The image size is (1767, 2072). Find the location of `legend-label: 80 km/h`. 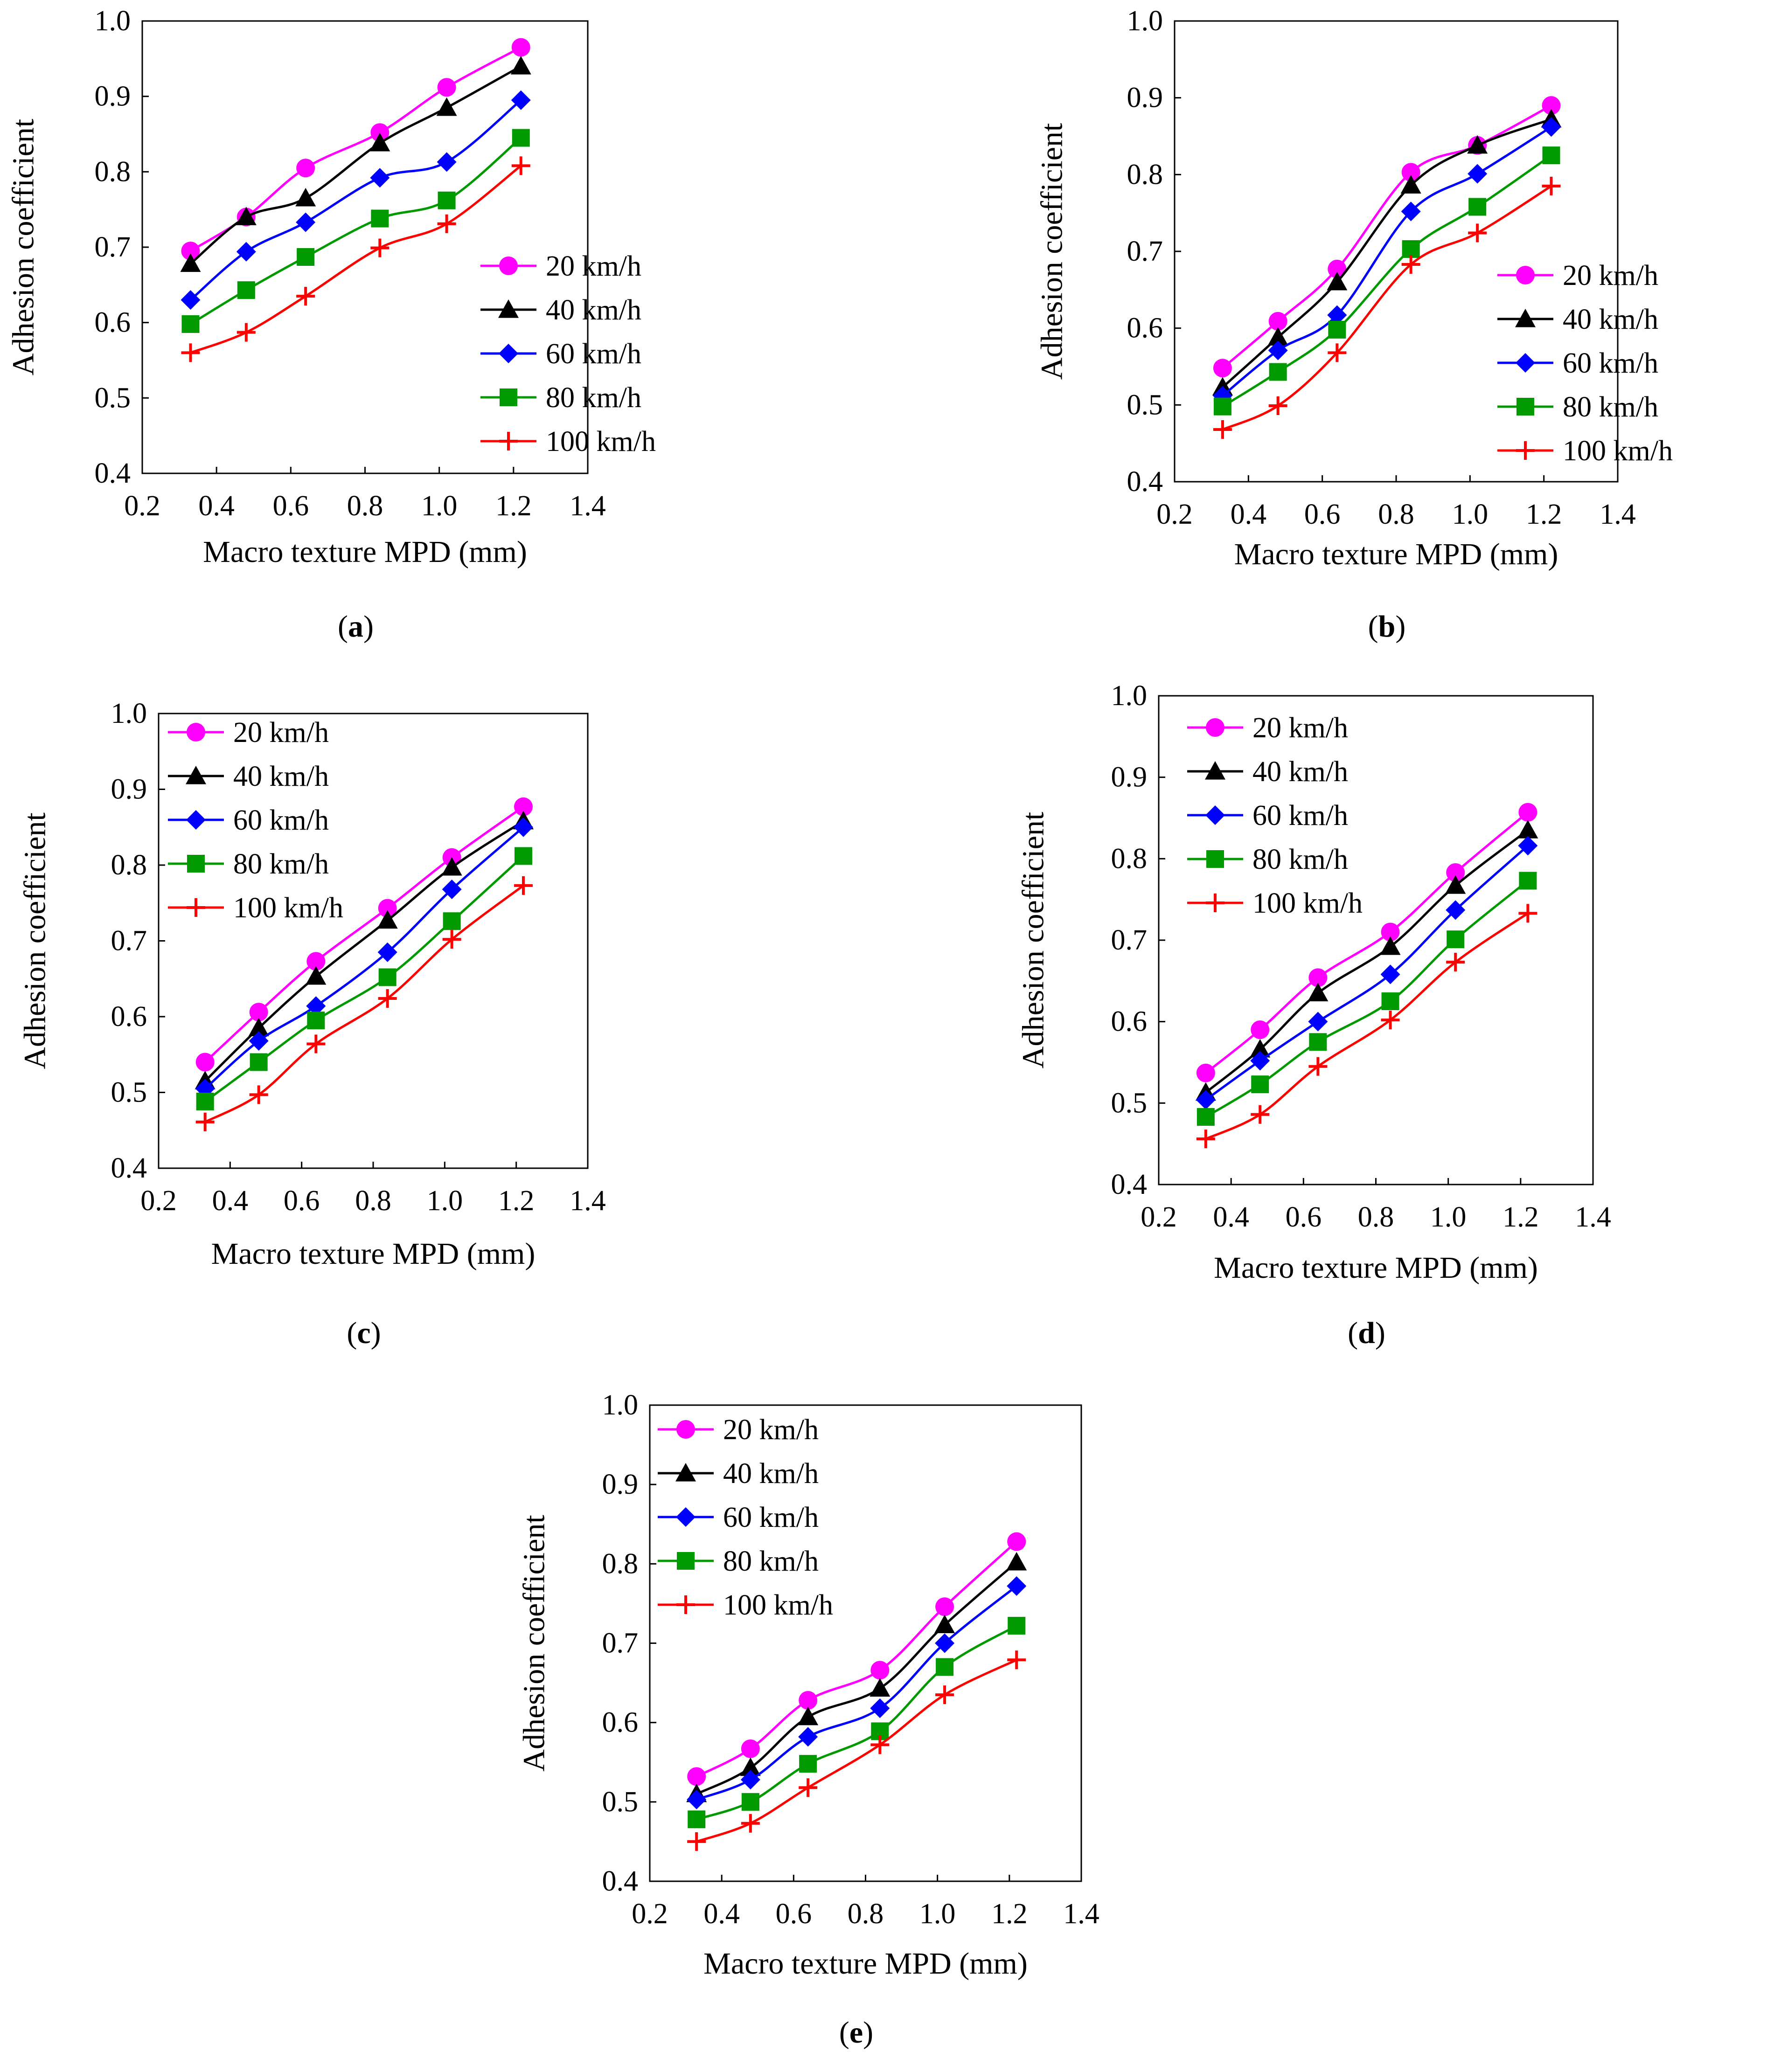

legend-label: 80 km/h is located at coordinates (281, 864).